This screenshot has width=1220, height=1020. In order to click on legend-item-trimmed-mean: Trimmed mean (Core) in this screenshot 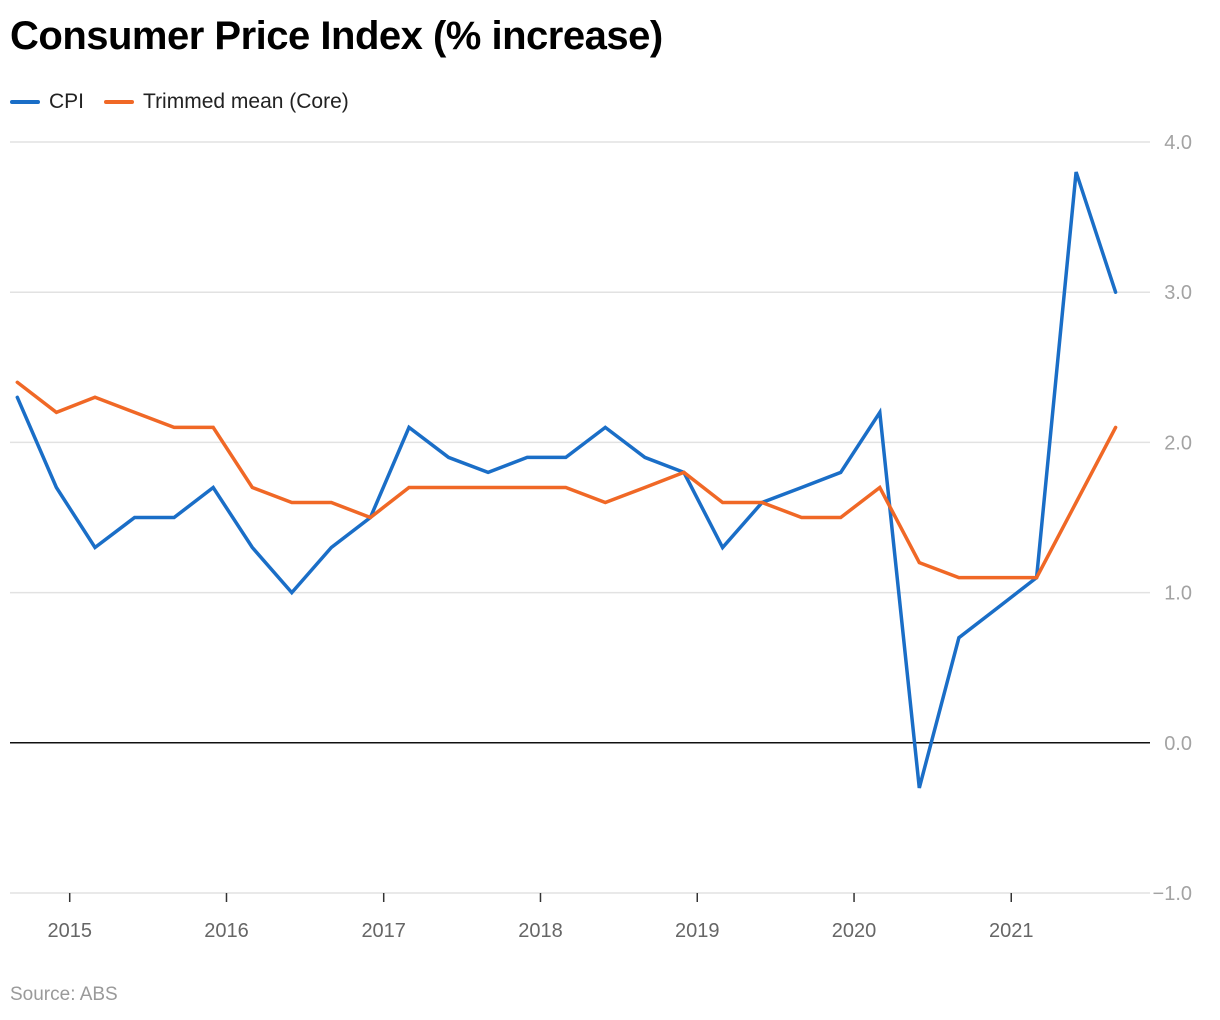, I will do `click(226, 102)`.